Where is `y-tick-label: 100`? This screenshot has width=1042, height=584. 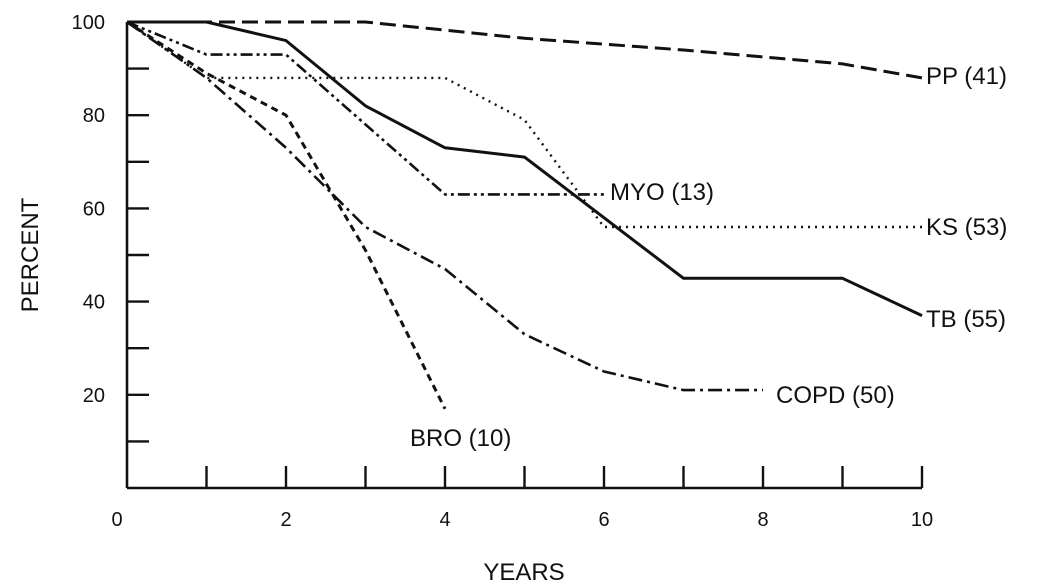
y-tick-label: 100 is located at coordinates (88, 23).